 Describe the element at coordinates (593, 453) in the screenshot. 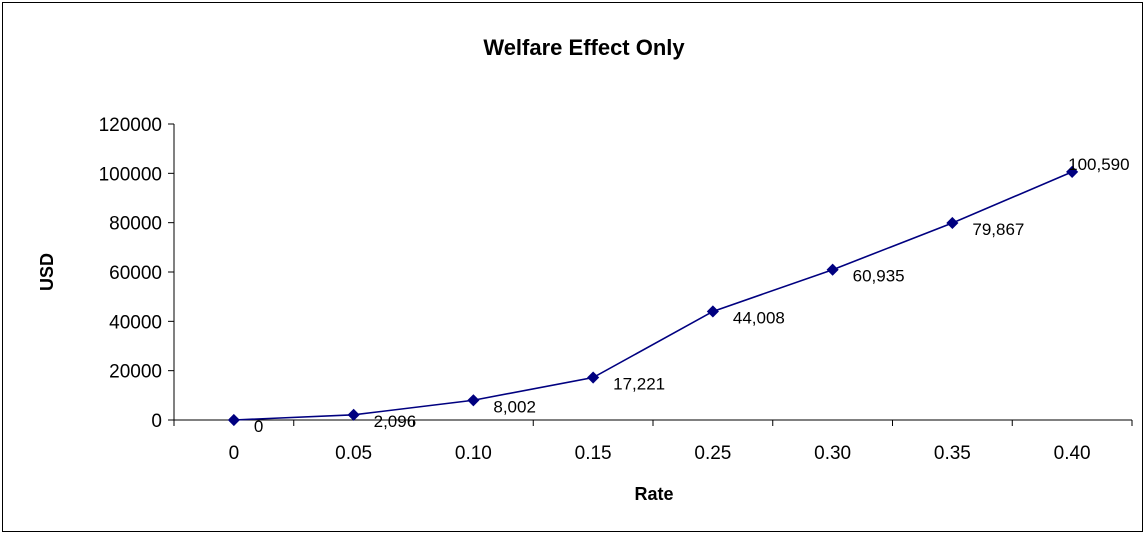

I see `x-tick-label: 0.15` at that location.